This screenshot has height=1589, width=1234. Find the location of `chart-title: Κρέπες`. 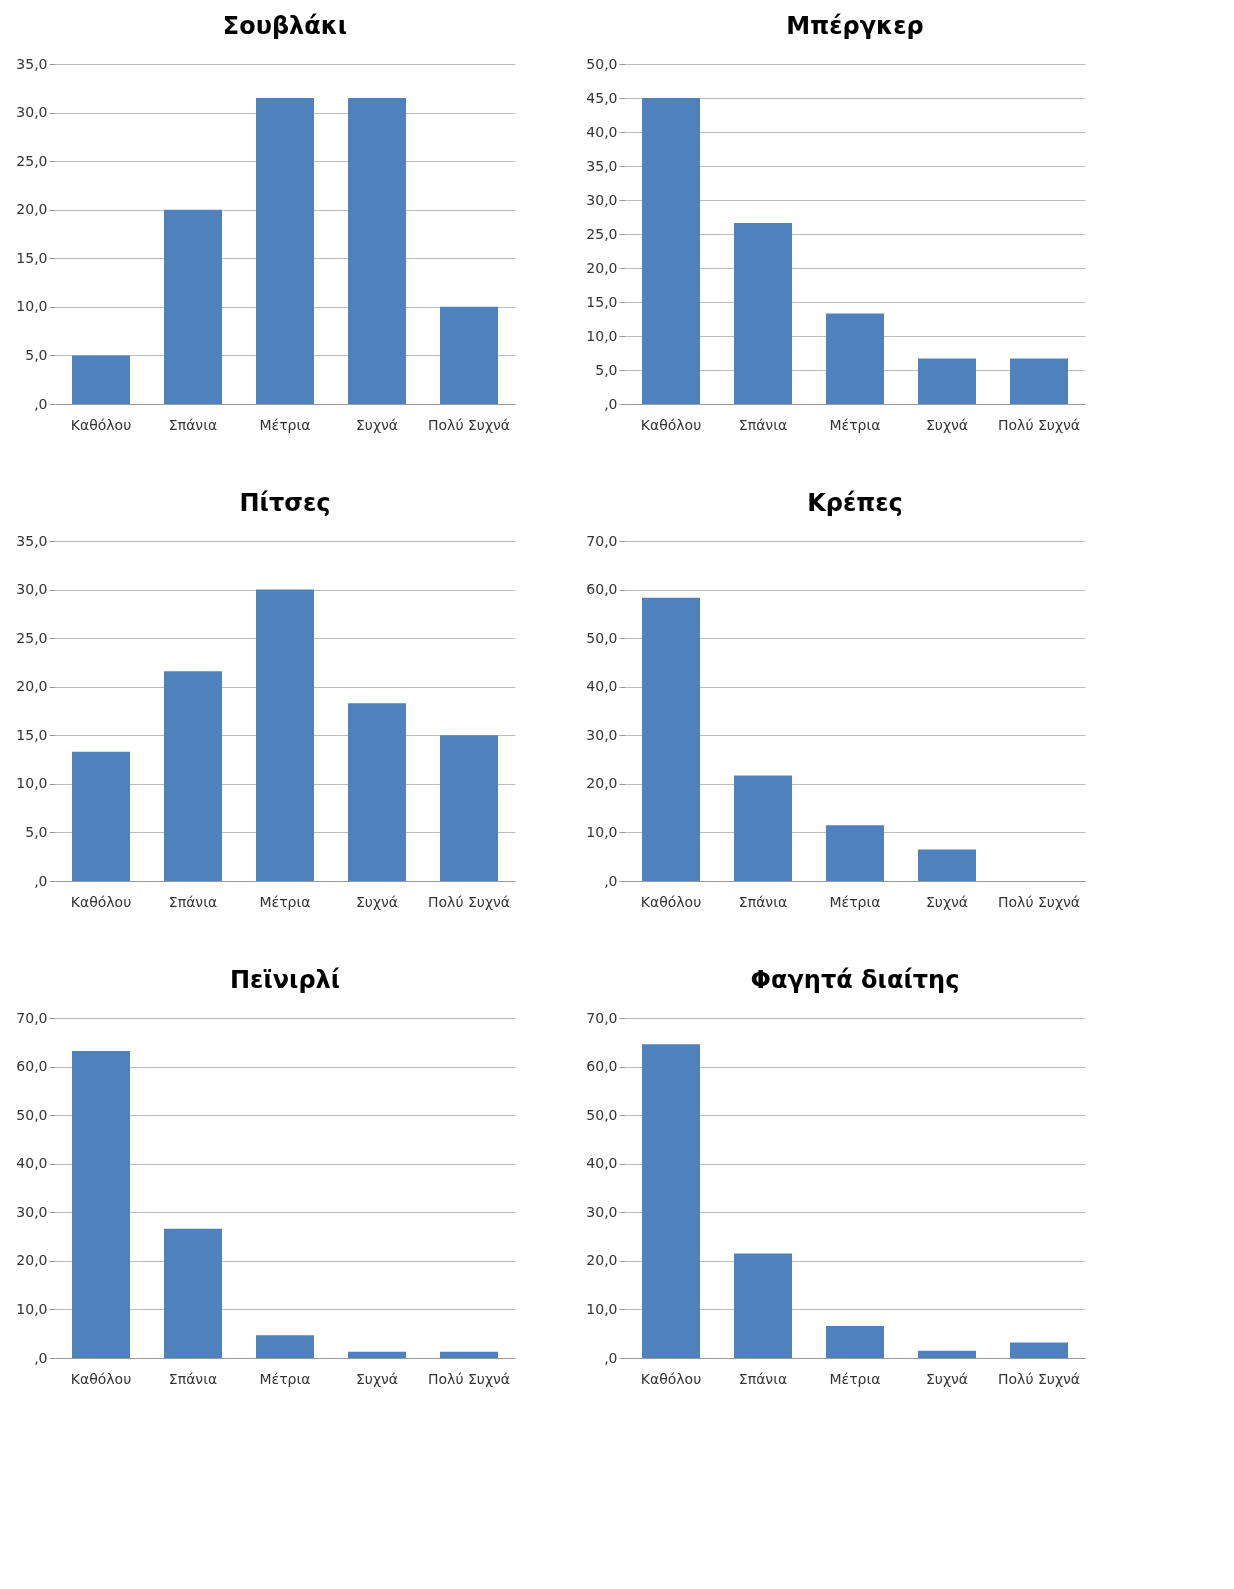

chart-title: Κρέπες is located at coordinates (855, 503).